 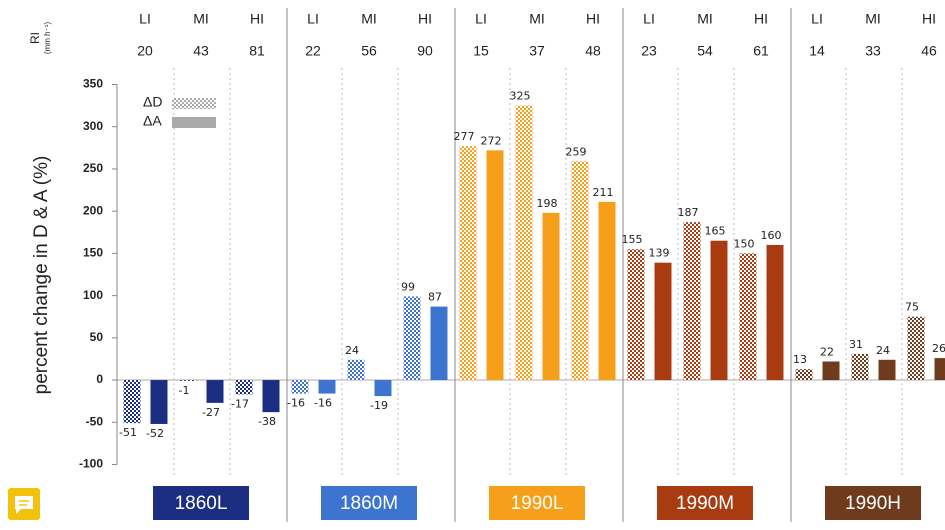 I want to click on legend-label: ΔA, so click(x=152, y=121).